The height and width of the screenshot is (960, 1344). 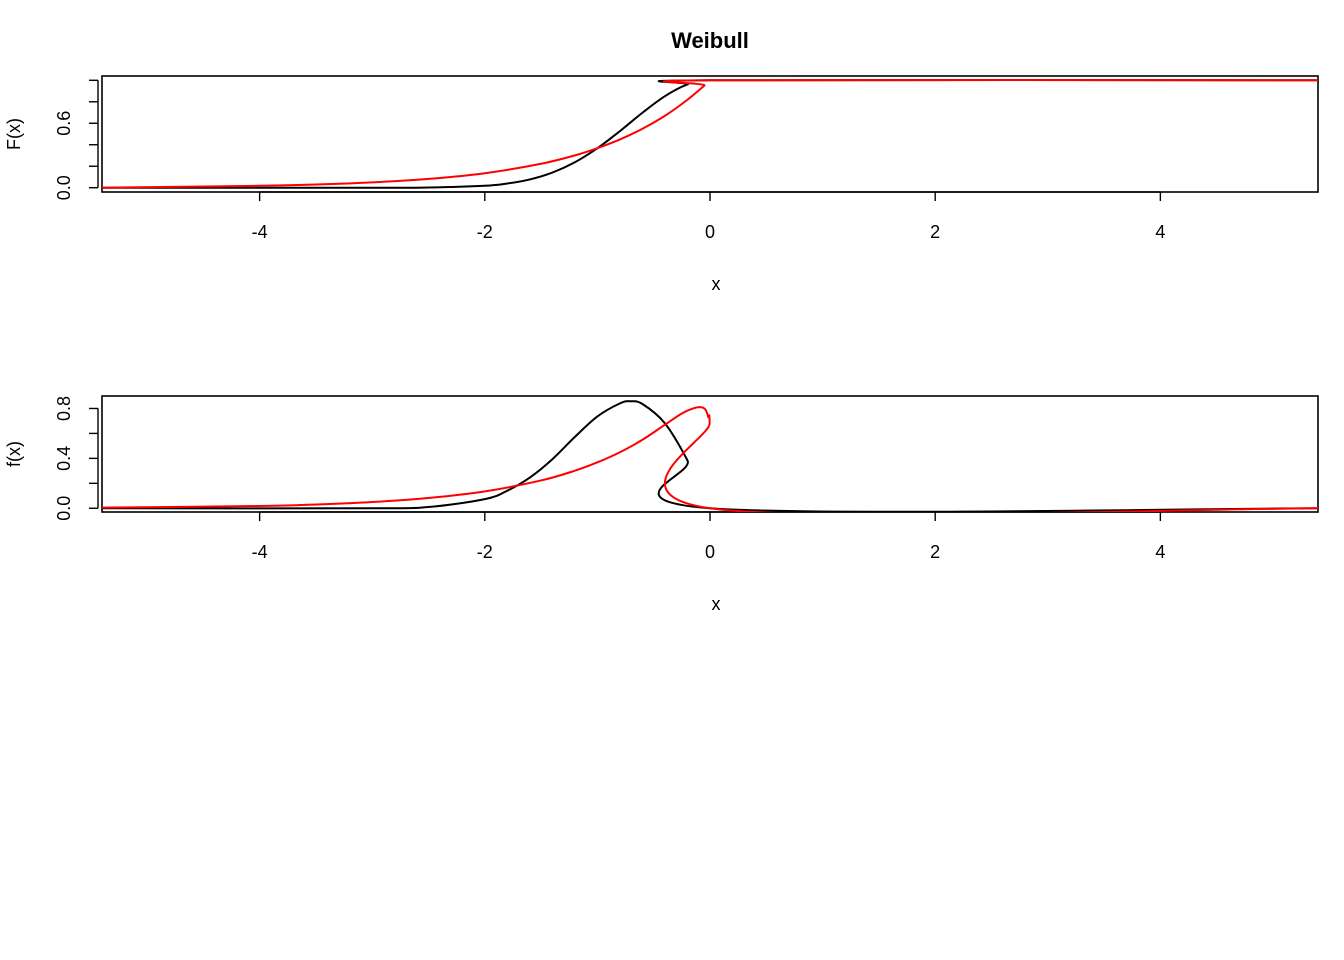 What do you see at coordinates (64, 123) in the screenshot?
I see `y-tick-label: 0.6` at bounding box center [64, 123].